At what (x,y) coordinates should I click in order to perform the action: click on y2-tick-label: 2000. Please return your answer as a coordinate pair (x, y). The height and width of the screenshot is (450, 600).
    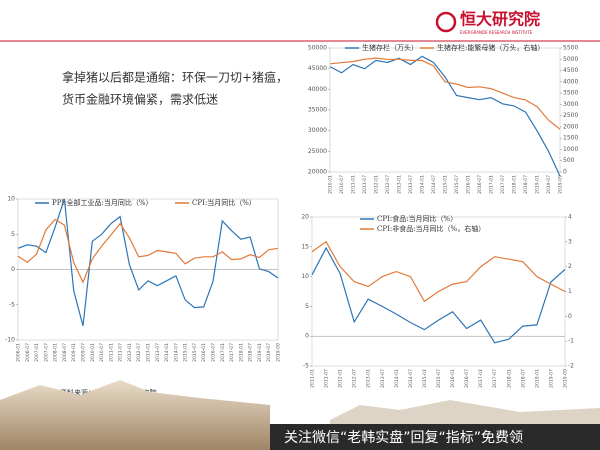
    Looking at the image, I should click on (570, 126).